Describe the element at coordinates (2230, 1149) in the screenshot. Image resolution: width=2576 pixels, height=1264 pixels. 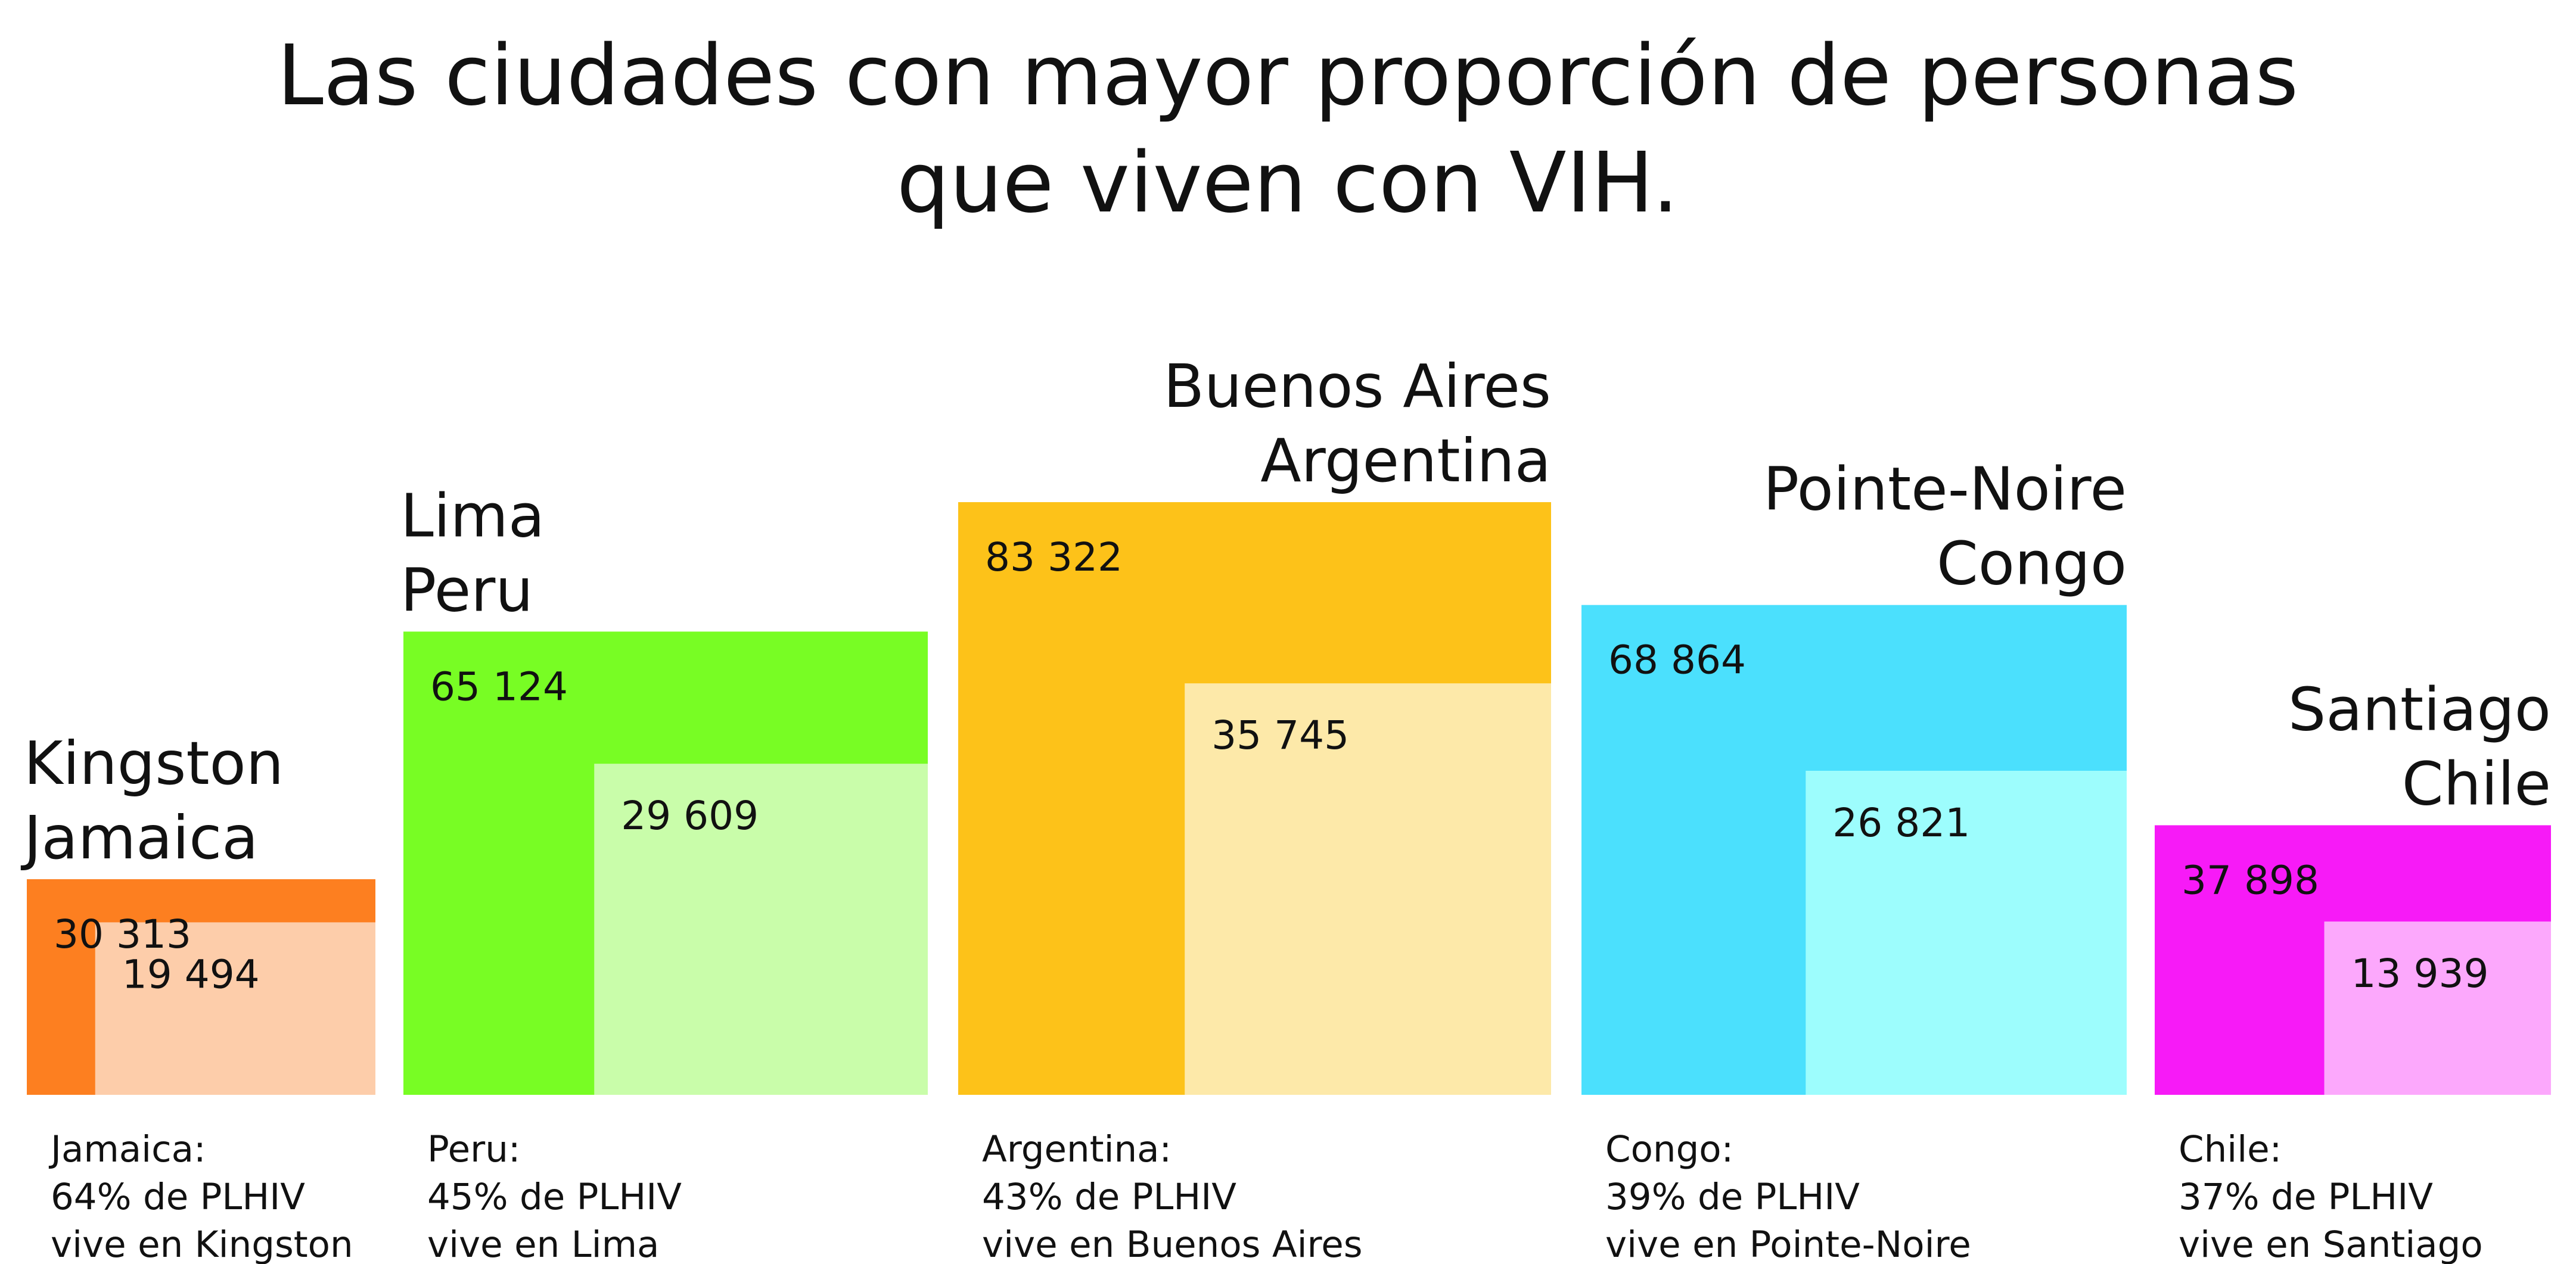
I see `city-note-line: Chile:` at that location.